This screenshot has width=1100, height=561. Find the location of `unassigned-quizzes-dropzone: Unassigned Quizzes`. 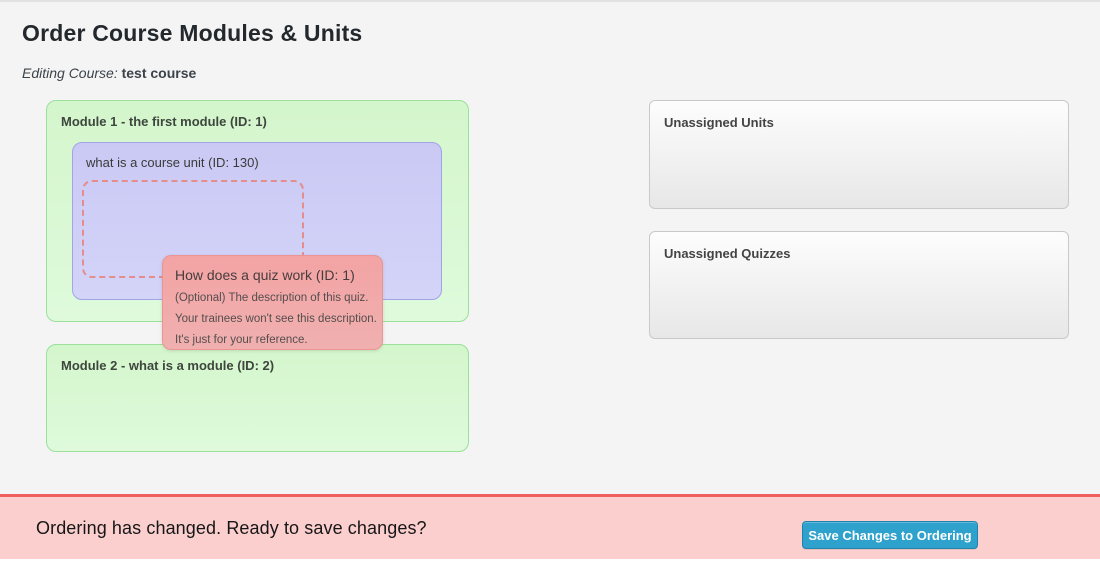

unassigned-quizzes-dropzone: Unassigned Quizzes is located at coordinates (859, 285).